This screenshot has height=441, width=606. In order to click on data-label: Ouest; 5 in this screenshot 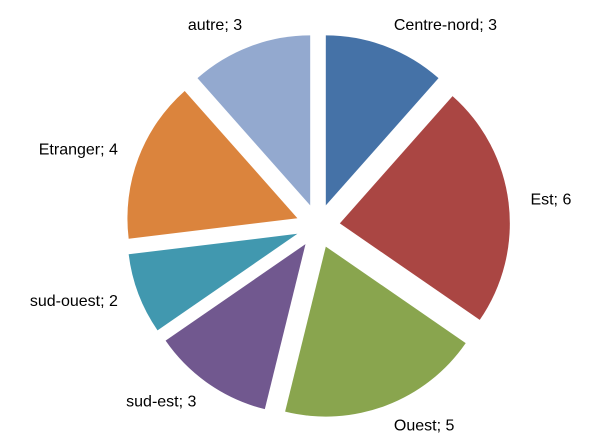, I will do `click(424, 425)`.